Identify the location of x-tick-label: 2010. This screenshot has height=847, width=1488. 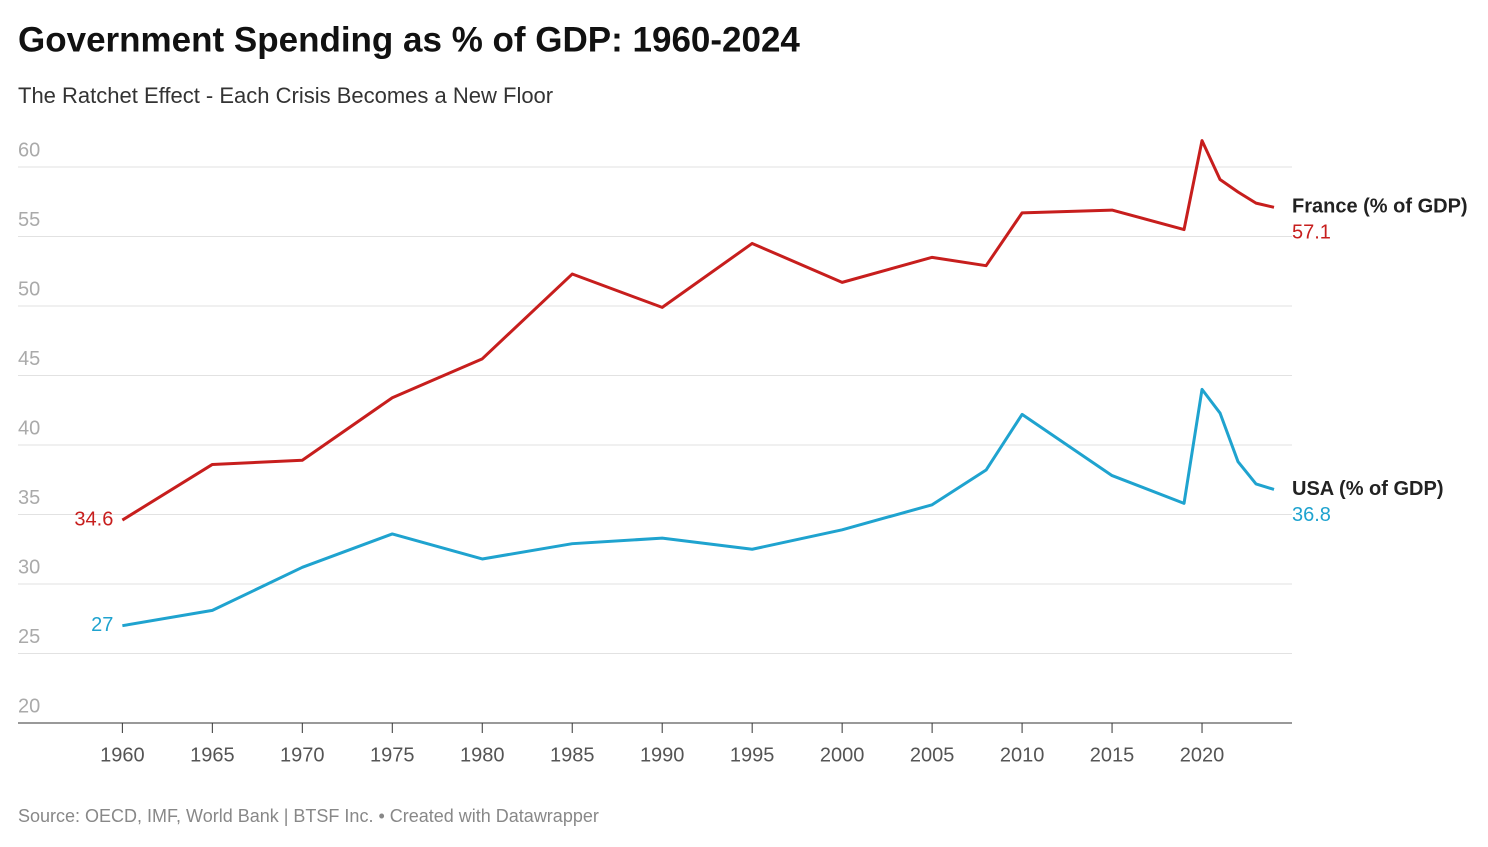
(1022, 755).